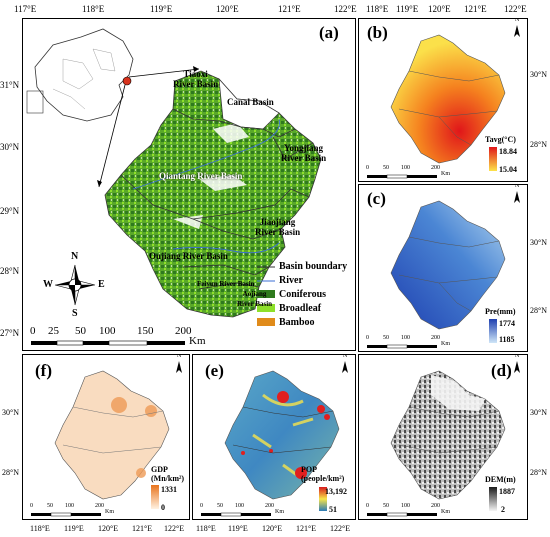  What do you see at coordinates (74, 528) in the screenshot?
I see `bot-lon-119: 119°E` at bounding box center [74, 528].